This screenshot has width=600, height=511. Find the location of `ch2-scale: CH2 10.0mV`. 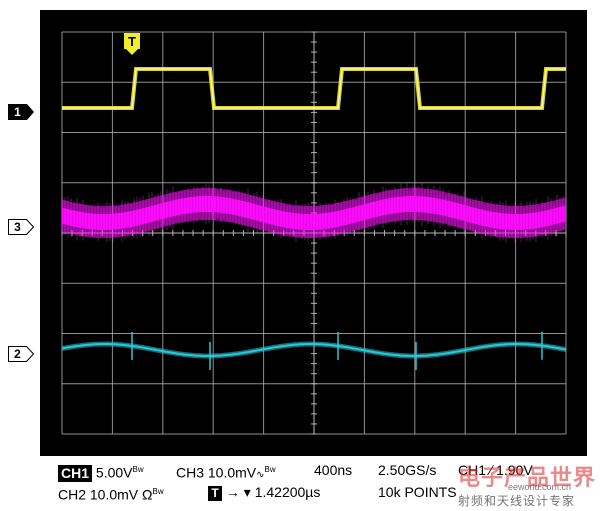

ch2-scale: CH2 10.0mV is located at coordinates (98, 494).